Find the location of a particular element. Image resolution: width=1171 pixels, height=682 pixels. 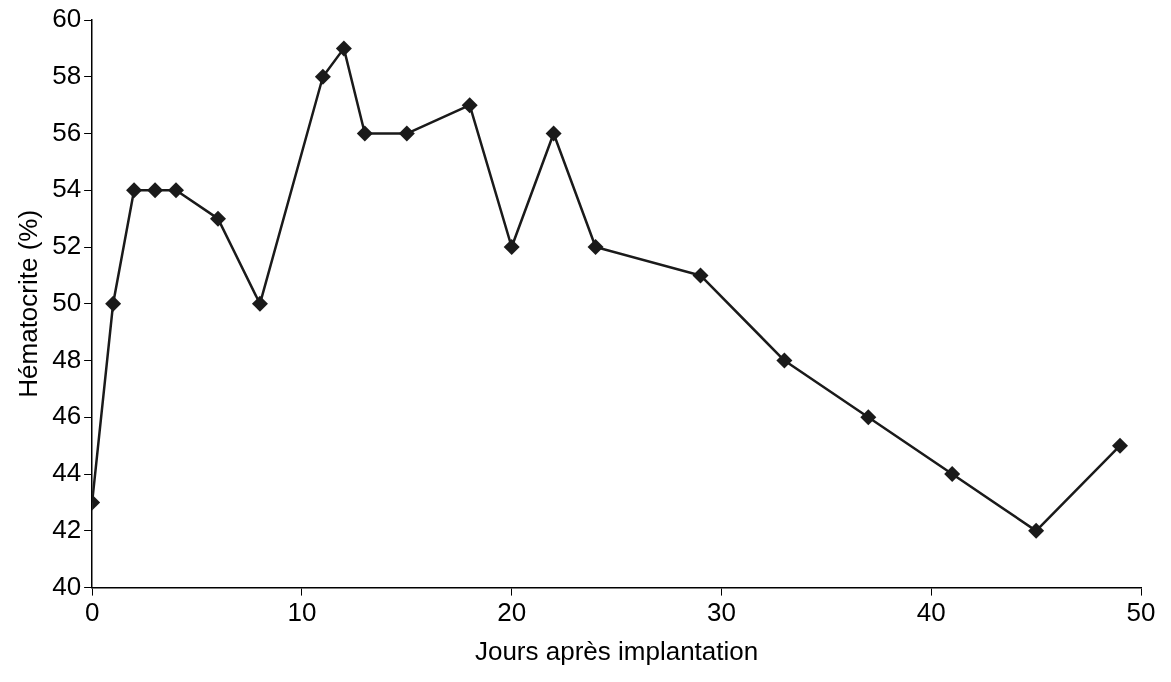

y-tick-label: 52 is located at coordinates (67, 245).